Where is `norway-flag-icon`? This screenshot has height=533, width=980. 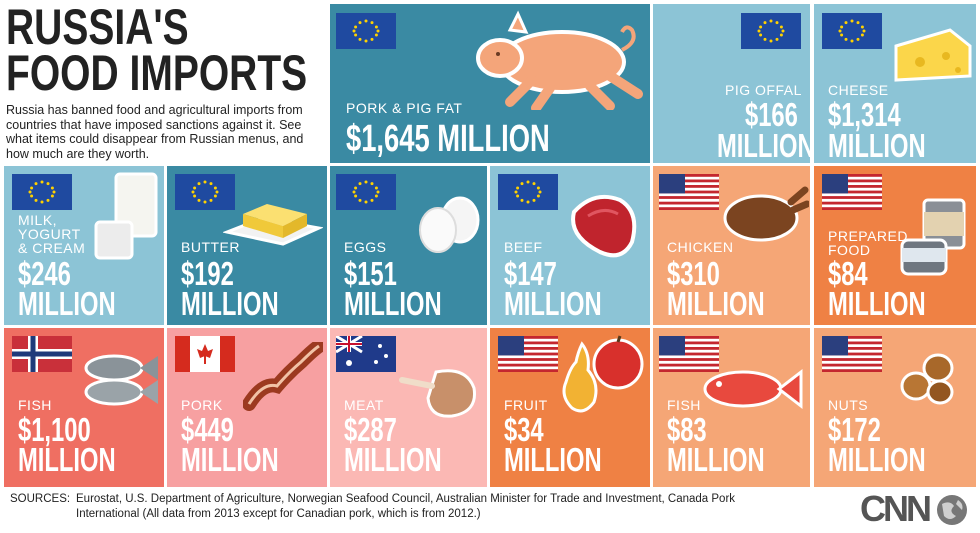
norway-flag-icon is located at coordinates (42, 354).